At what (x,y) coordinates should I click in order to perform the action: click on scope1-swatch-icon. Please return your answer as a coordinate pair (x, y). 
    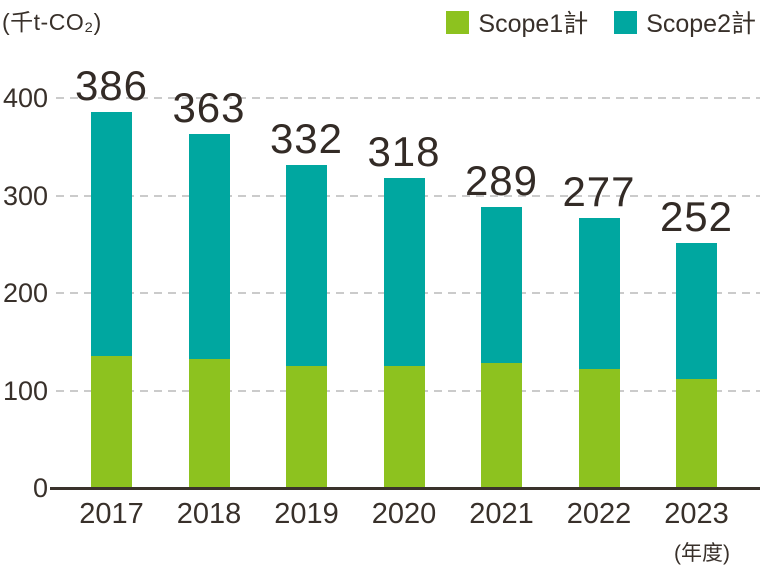
    Looking at the image, I should click on (458, 22).